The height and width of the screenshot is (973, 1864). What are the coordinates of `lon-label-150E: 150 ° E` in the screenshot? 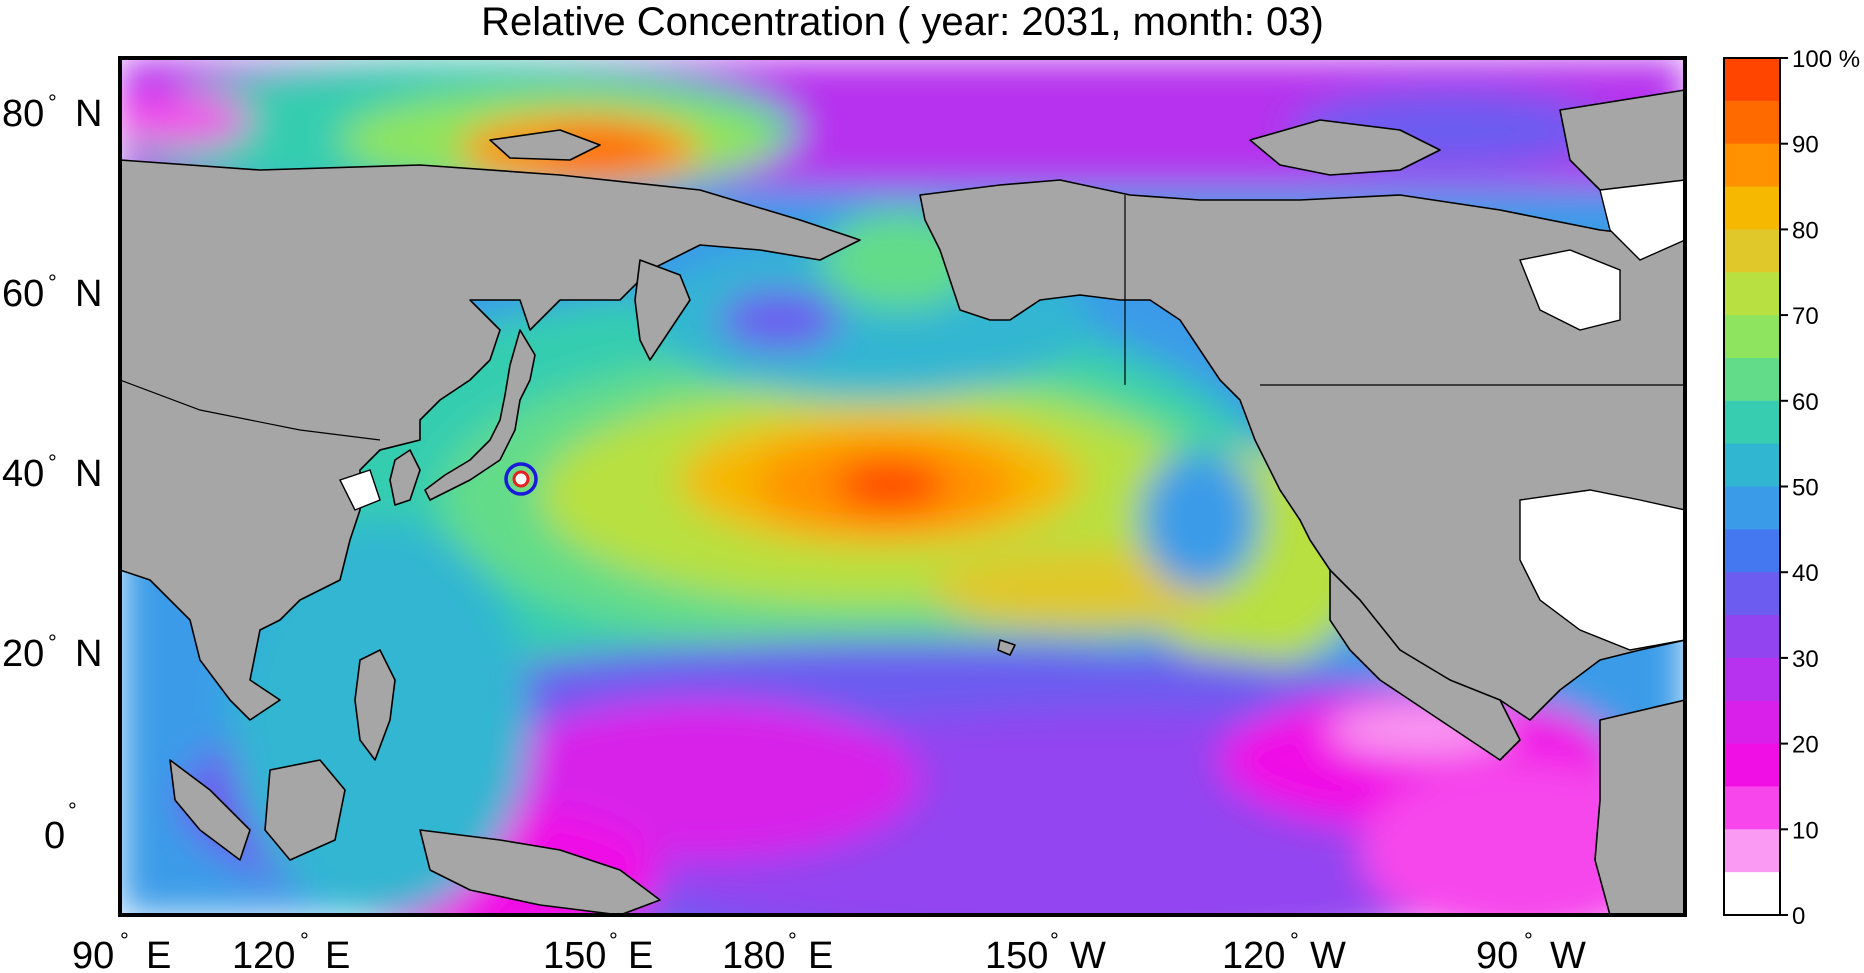 It's located at (598, 950).